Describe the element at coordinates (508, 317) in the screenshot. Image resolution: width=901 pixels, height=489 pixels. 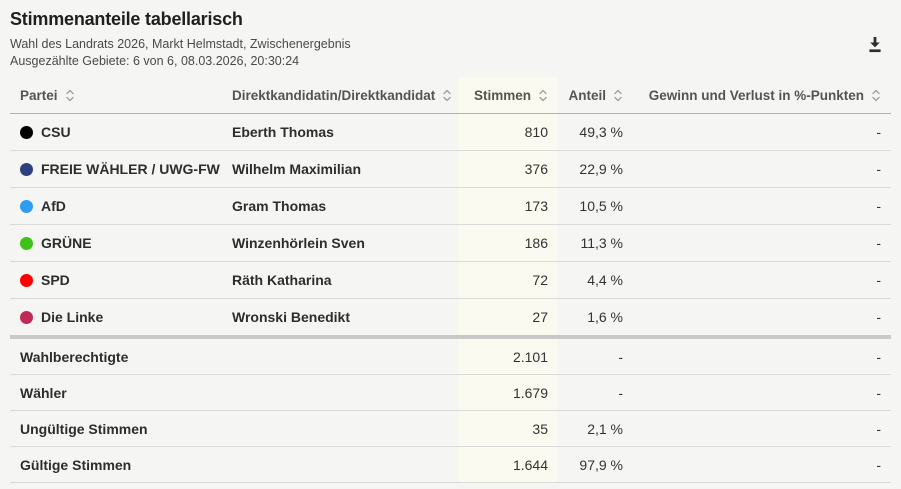
I see `stimmen-value: 27` at that location.